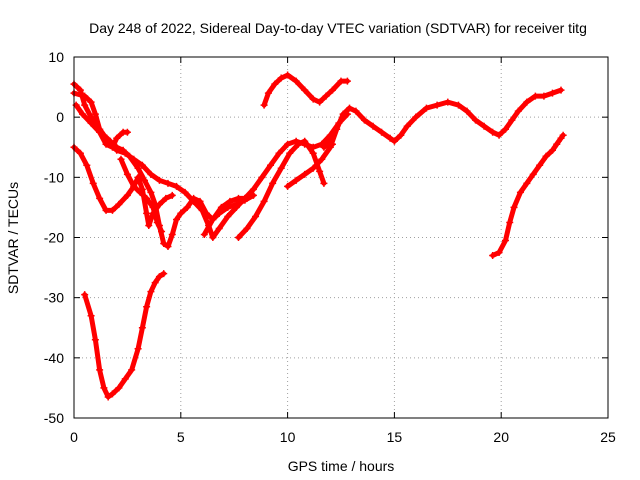  Describe the element at coordinates (13, 238) in the screenshot. I see `y-axis-label: SDTVAR / TECUs` at that location.